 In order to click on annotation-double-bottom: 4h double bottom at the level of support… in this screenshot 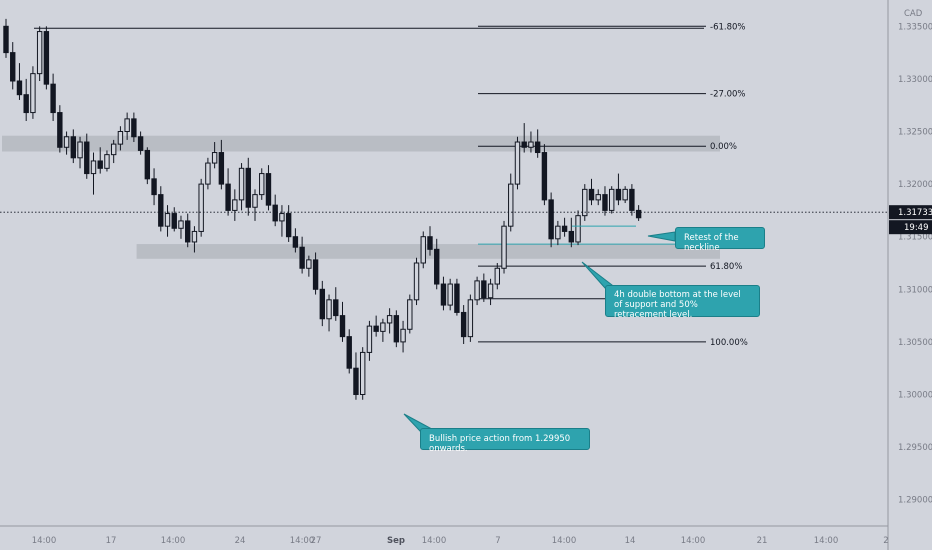, I will do `click(682, 302)`.